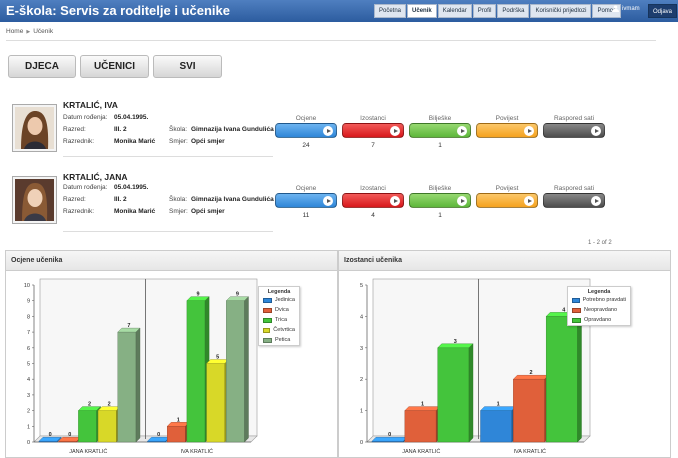 Image resolution: width=678 pixels, height=458 pixels. What do you see at coordinates (28, 333) in the screenshot?
I see `y-tick-label: 7` at bounding box center [28, 333].